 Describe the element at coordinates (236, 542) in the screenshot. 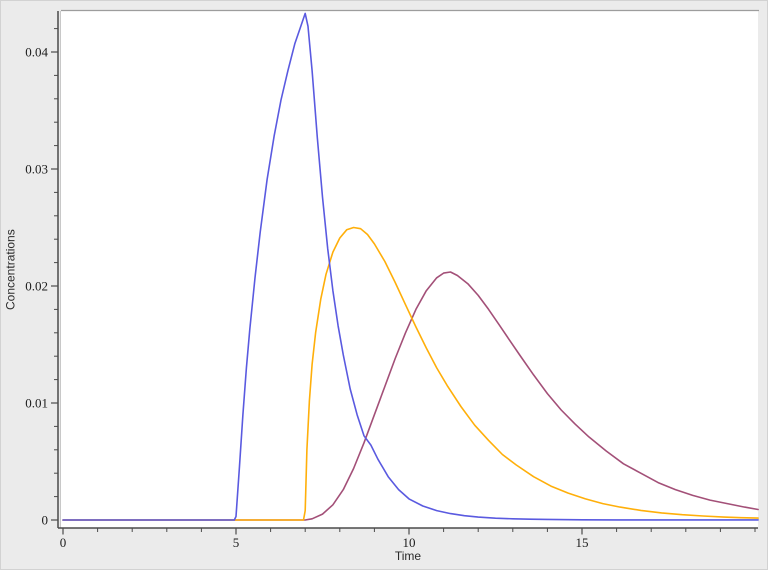

I see `x-tick-label: 5` at that location.